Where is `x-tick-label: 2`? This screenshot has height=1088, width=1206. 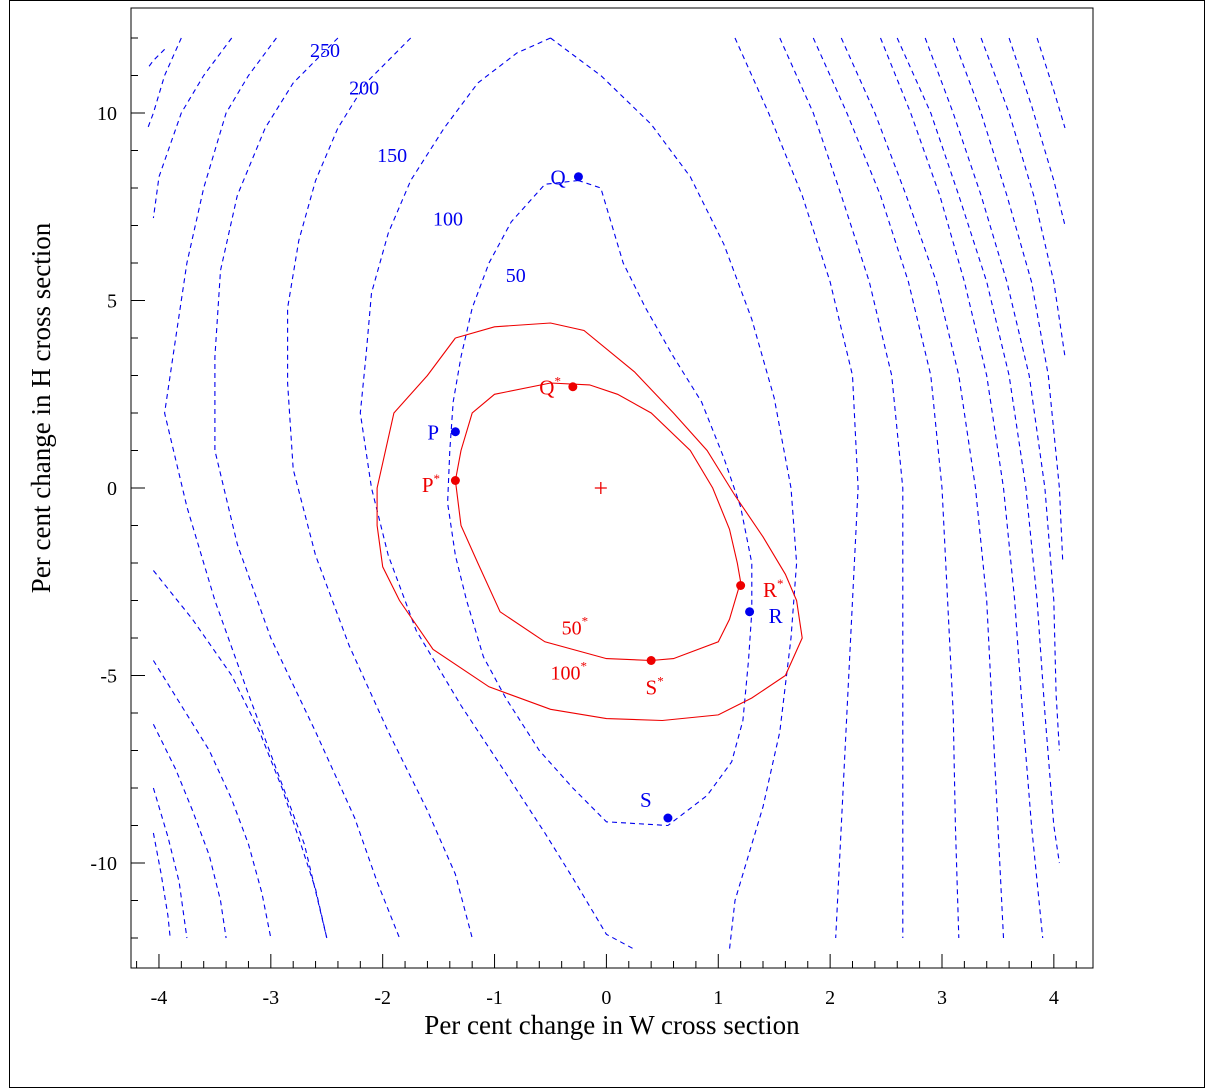 x-tick-label: 2 is located at coordinates (830, 998).